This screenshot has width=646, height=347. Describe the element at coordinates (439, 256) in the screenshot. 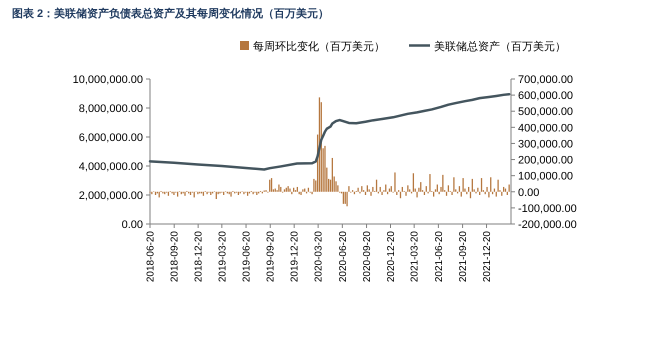

I see `x-tick-label: 2021-06-20` at that location.